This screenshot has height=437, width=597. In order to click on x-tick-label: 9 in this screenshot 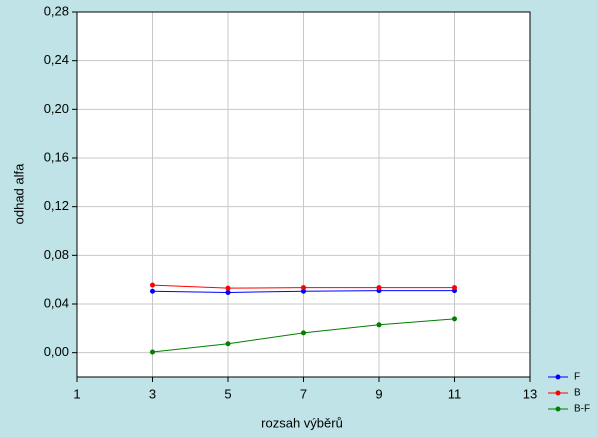, I will do `click(378, 393)`.